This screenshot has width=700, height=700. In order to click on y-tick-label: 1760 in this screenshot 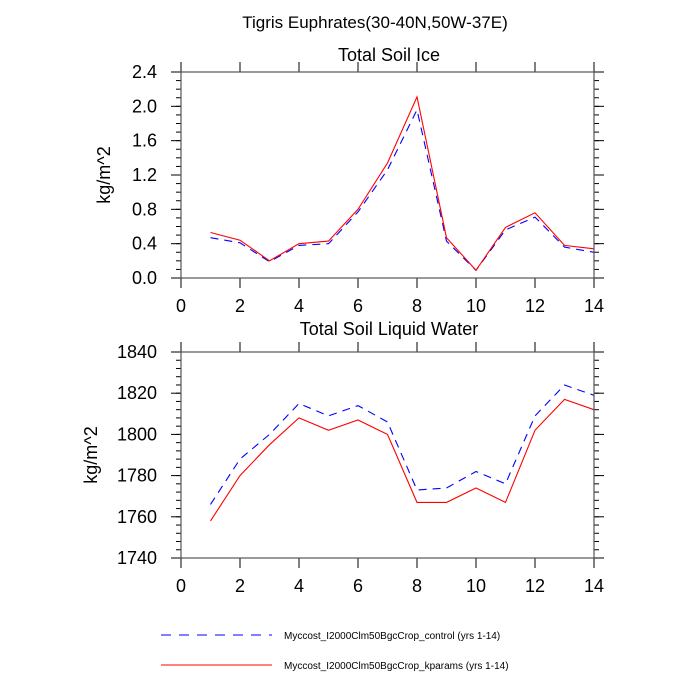, I will do `click(137, 517)`.